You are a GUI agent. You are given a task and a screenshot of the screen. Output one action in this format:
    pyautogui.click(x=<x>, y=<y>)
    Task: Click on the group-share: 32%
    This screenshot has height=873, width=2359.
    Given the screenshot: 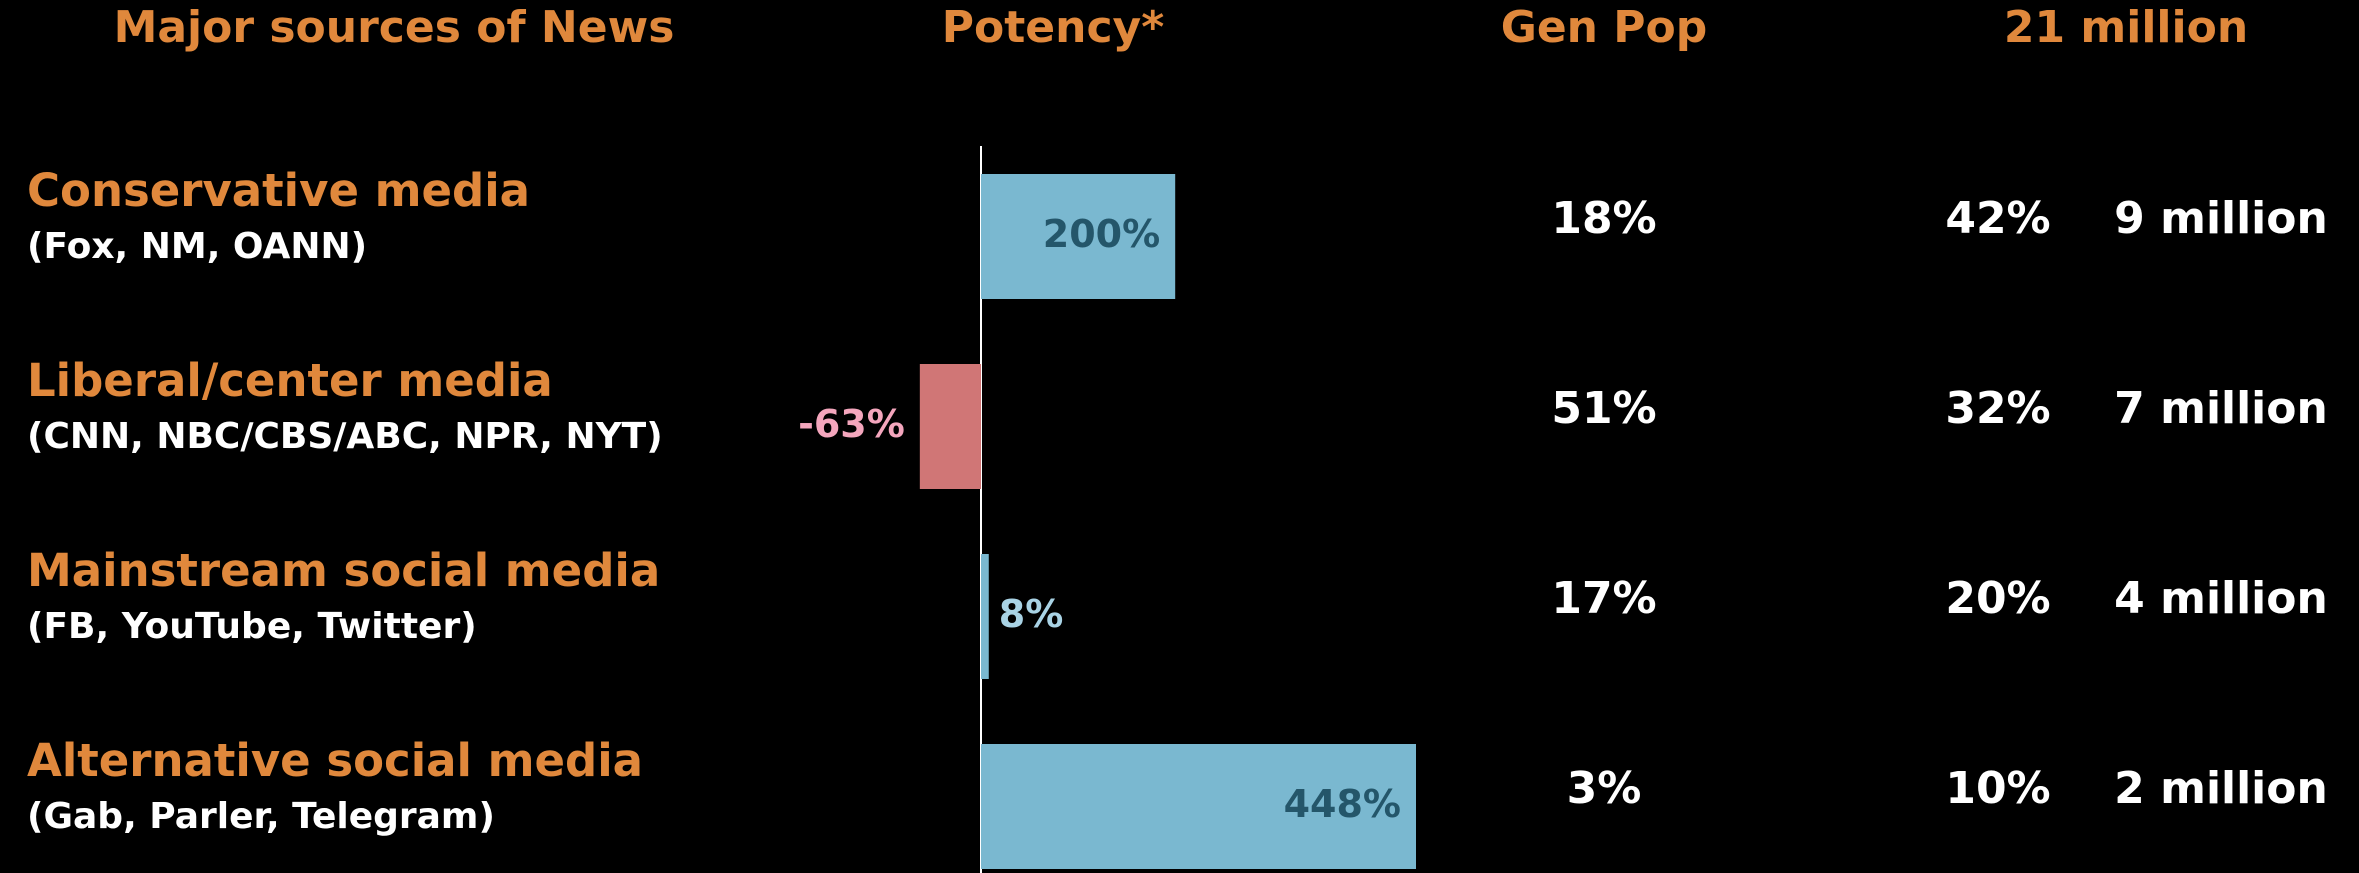 What is the action you would take?
    pyautogui.click(x=1997, y=408)
    